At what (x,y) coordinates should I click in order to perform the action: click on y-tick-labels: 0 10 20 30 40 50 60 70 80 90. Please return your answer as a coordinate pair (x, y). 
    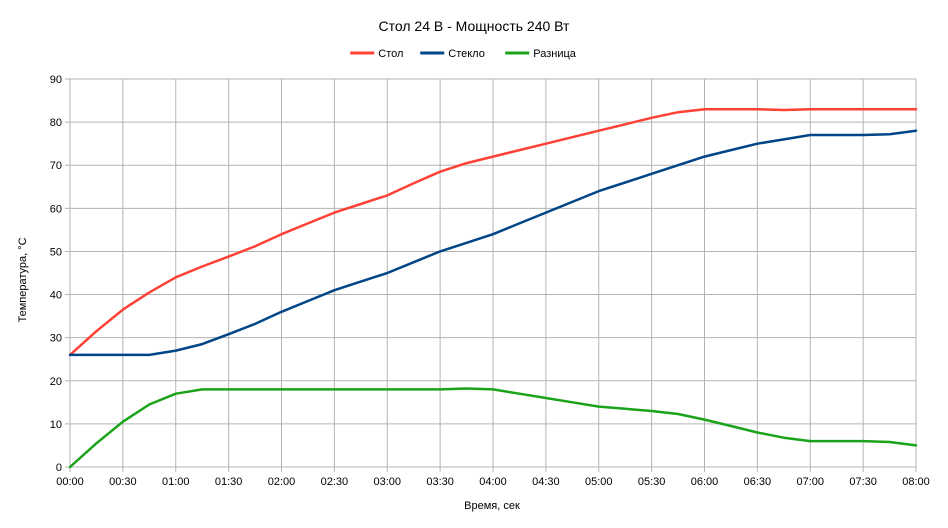
    Looking at the image, I should click on (56, 274).